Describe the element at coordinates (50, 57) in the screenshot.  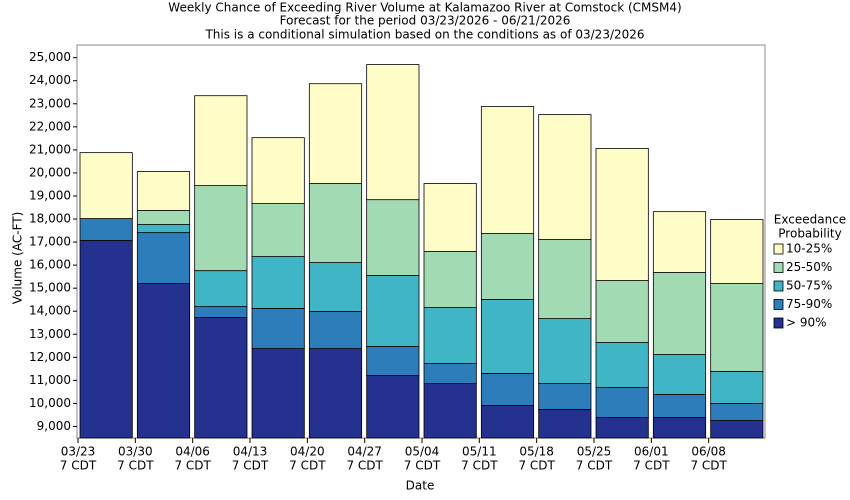
I see `y-tick-label: 25,000` at that location.